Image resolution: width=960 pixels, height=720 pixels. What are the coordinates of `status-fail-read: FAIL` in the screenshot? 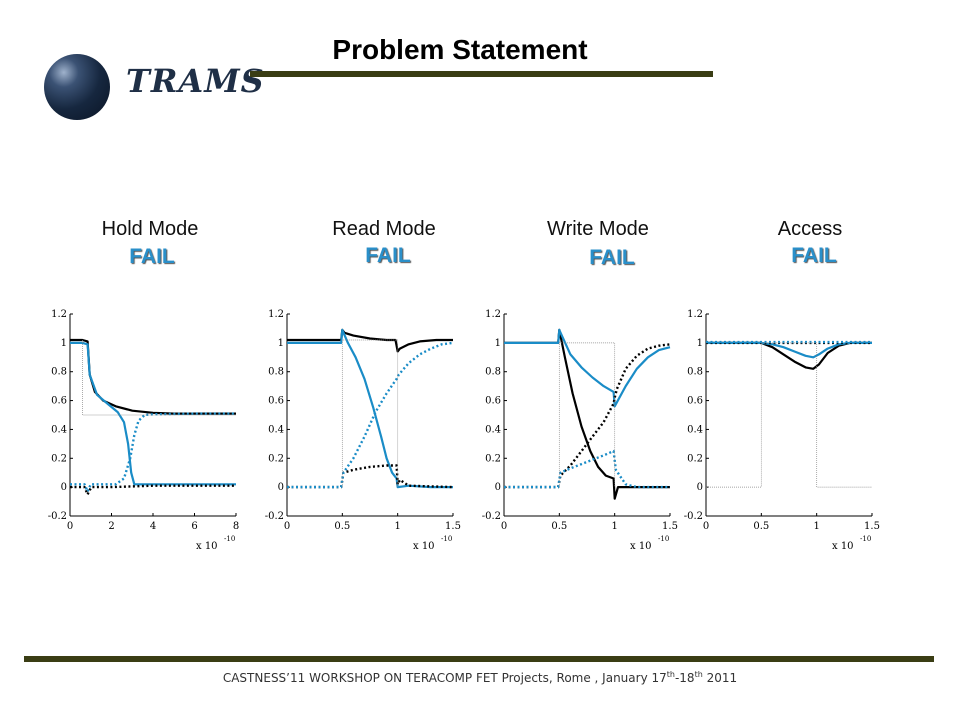 It's located at (388, 255).